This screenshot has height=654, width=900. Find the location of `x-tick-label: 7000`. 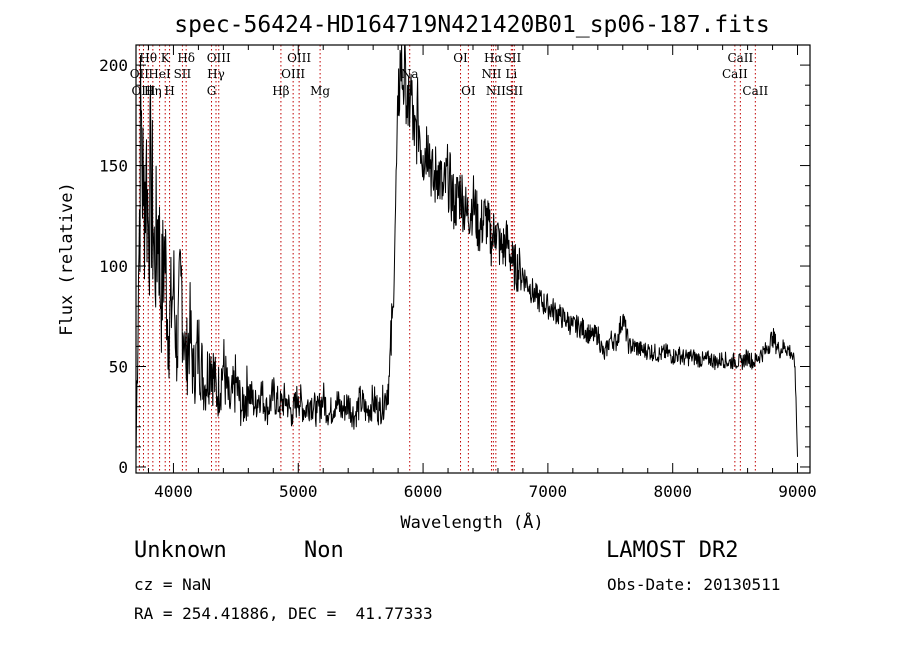

x-tick-label: 7000 is located at coordinates (548, 491).